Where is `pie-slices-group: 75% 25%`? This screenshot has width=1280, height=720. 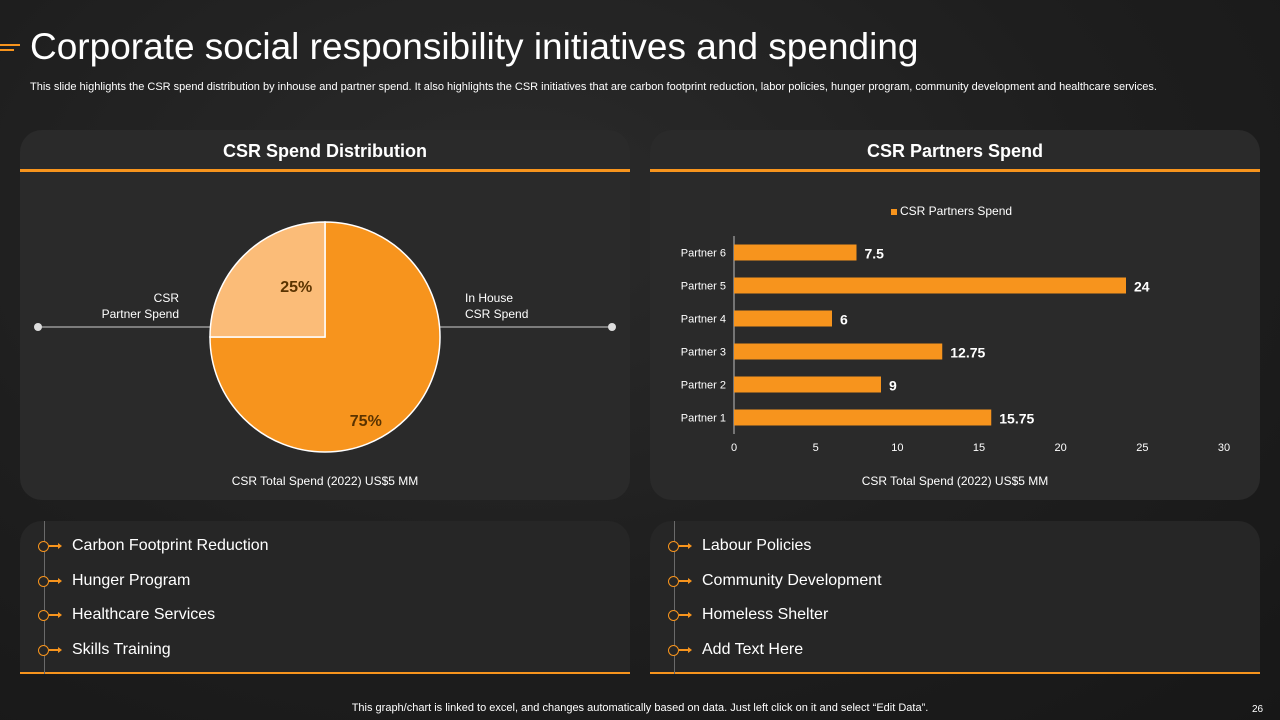 pie-slices-group: 75% 25% is located at coordinates (325, 337).